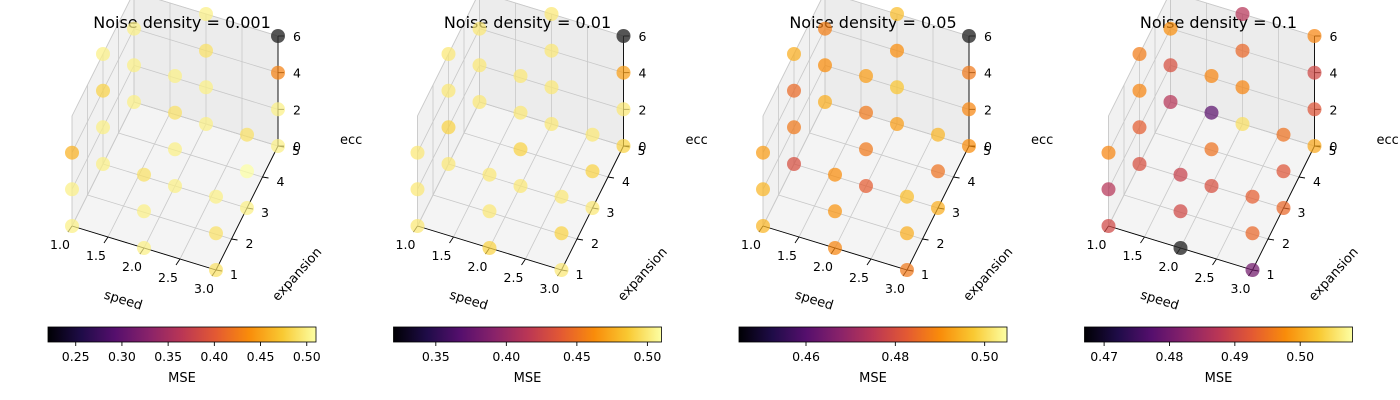  What do you see at coordinates (1235, 356) in the screenshot?
I see `colorbar-tick-label: 0.49` at bounding box center [1235, 356].